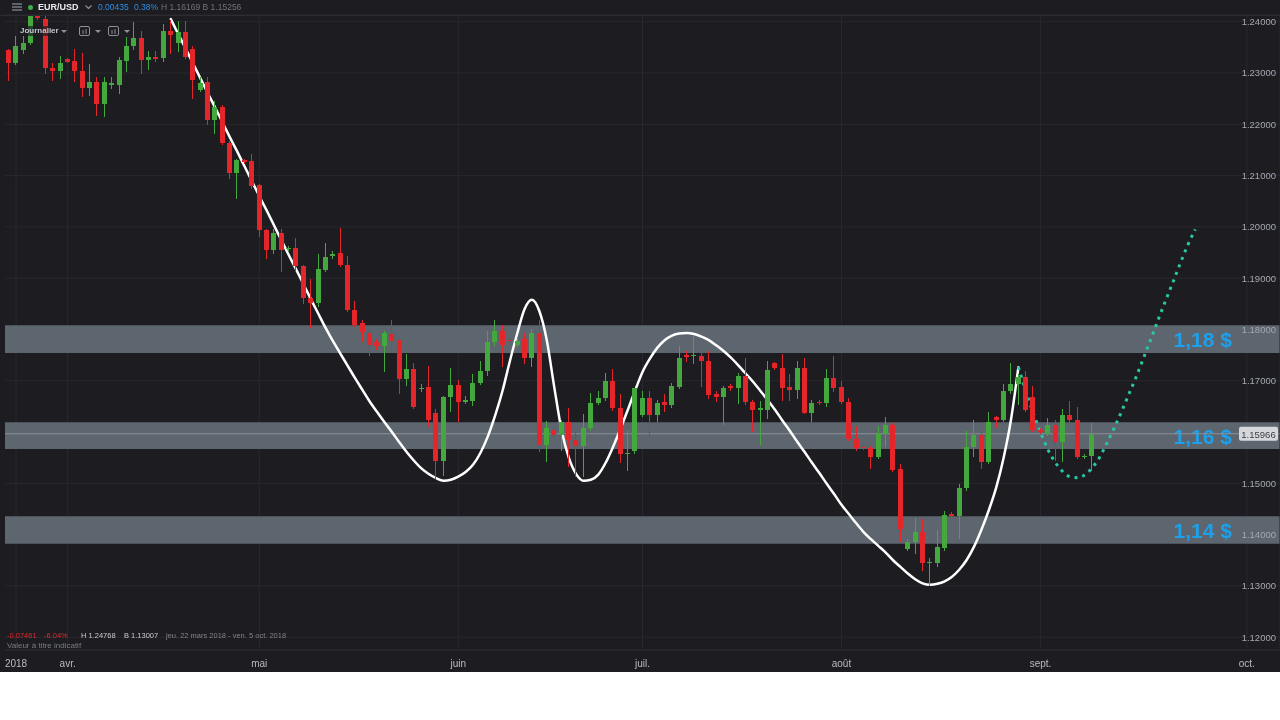  What do you see at coordinates (1258, 483) in the screenshot?
I see `y-tick-label: 1.15000` at bounding box center [1258, 483].